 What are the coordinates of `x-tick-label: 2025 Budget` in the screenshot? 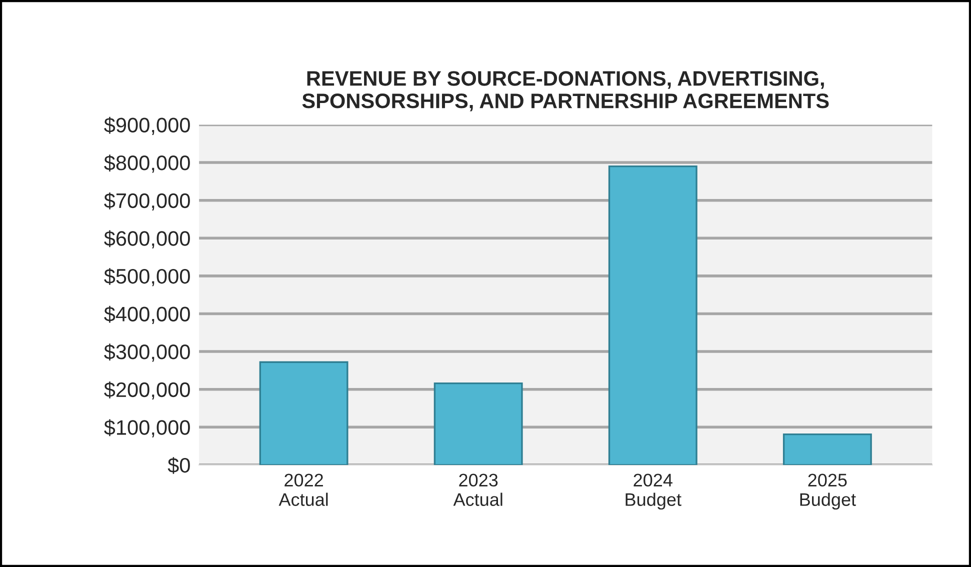 It's located at (828, 492).